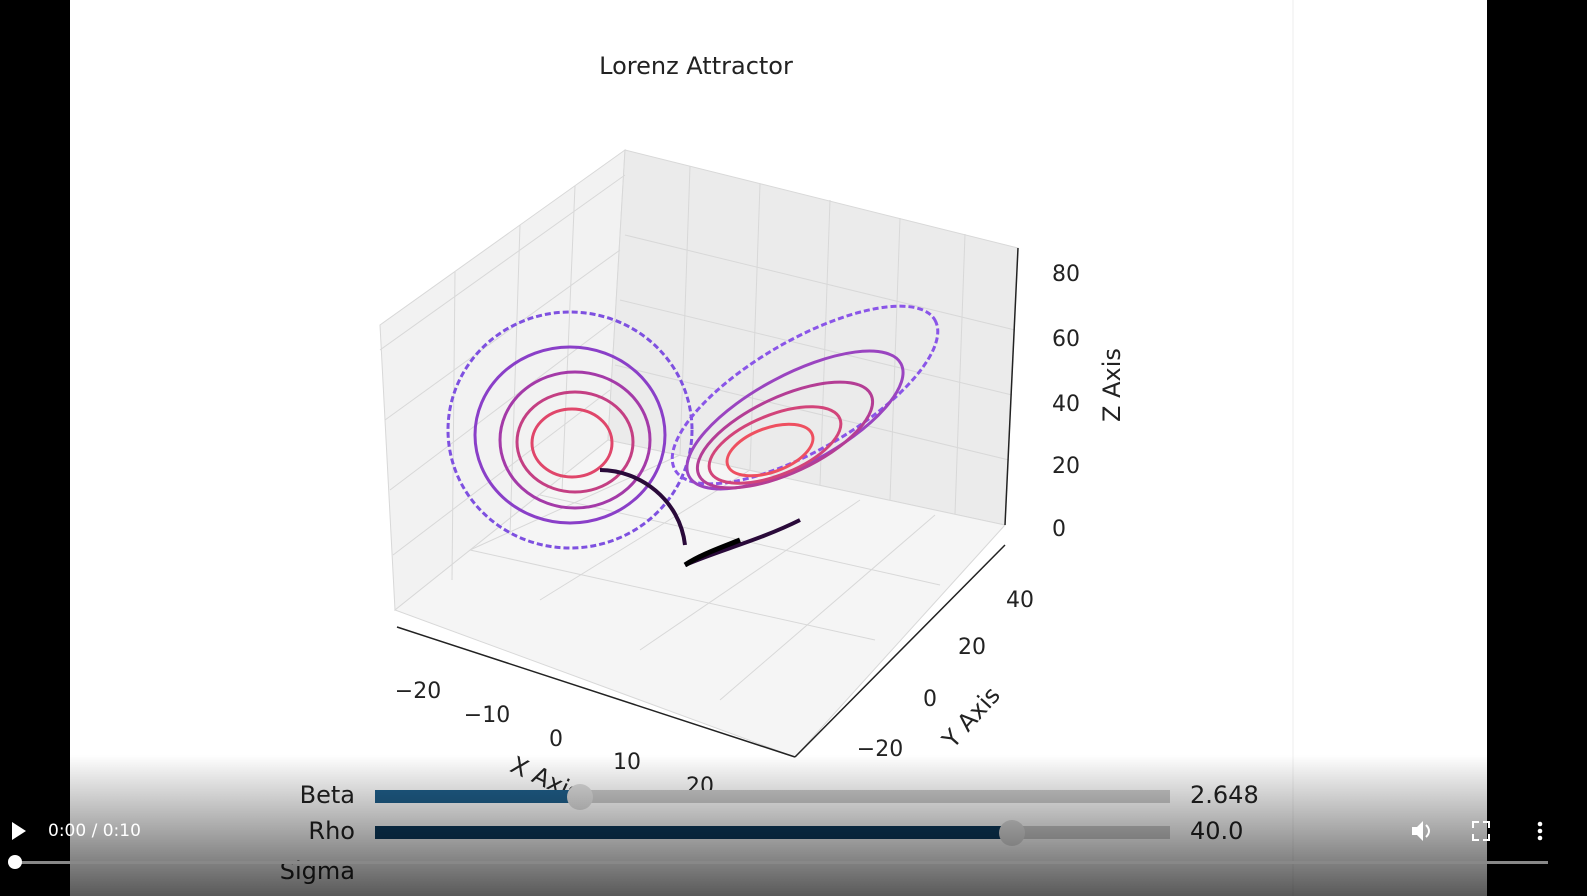 The height and width of the screenshot is (896, 1587). Describe the element at coordinates (1020, 600) in the screenshot. I see `y-tick-label: 40` at that location.